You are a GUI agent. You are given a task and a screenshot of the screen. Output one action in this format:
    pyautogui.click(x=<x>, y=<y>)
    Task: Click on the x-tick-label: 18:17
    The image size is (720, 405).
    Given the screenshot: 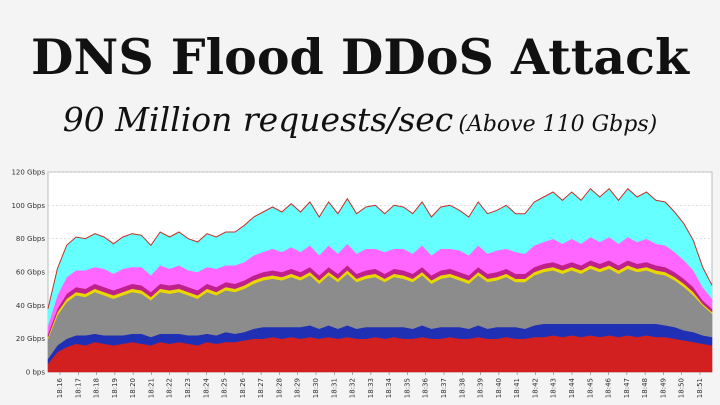 What is the action you would take?
    pyautogui.click(x=78, y=388)
    